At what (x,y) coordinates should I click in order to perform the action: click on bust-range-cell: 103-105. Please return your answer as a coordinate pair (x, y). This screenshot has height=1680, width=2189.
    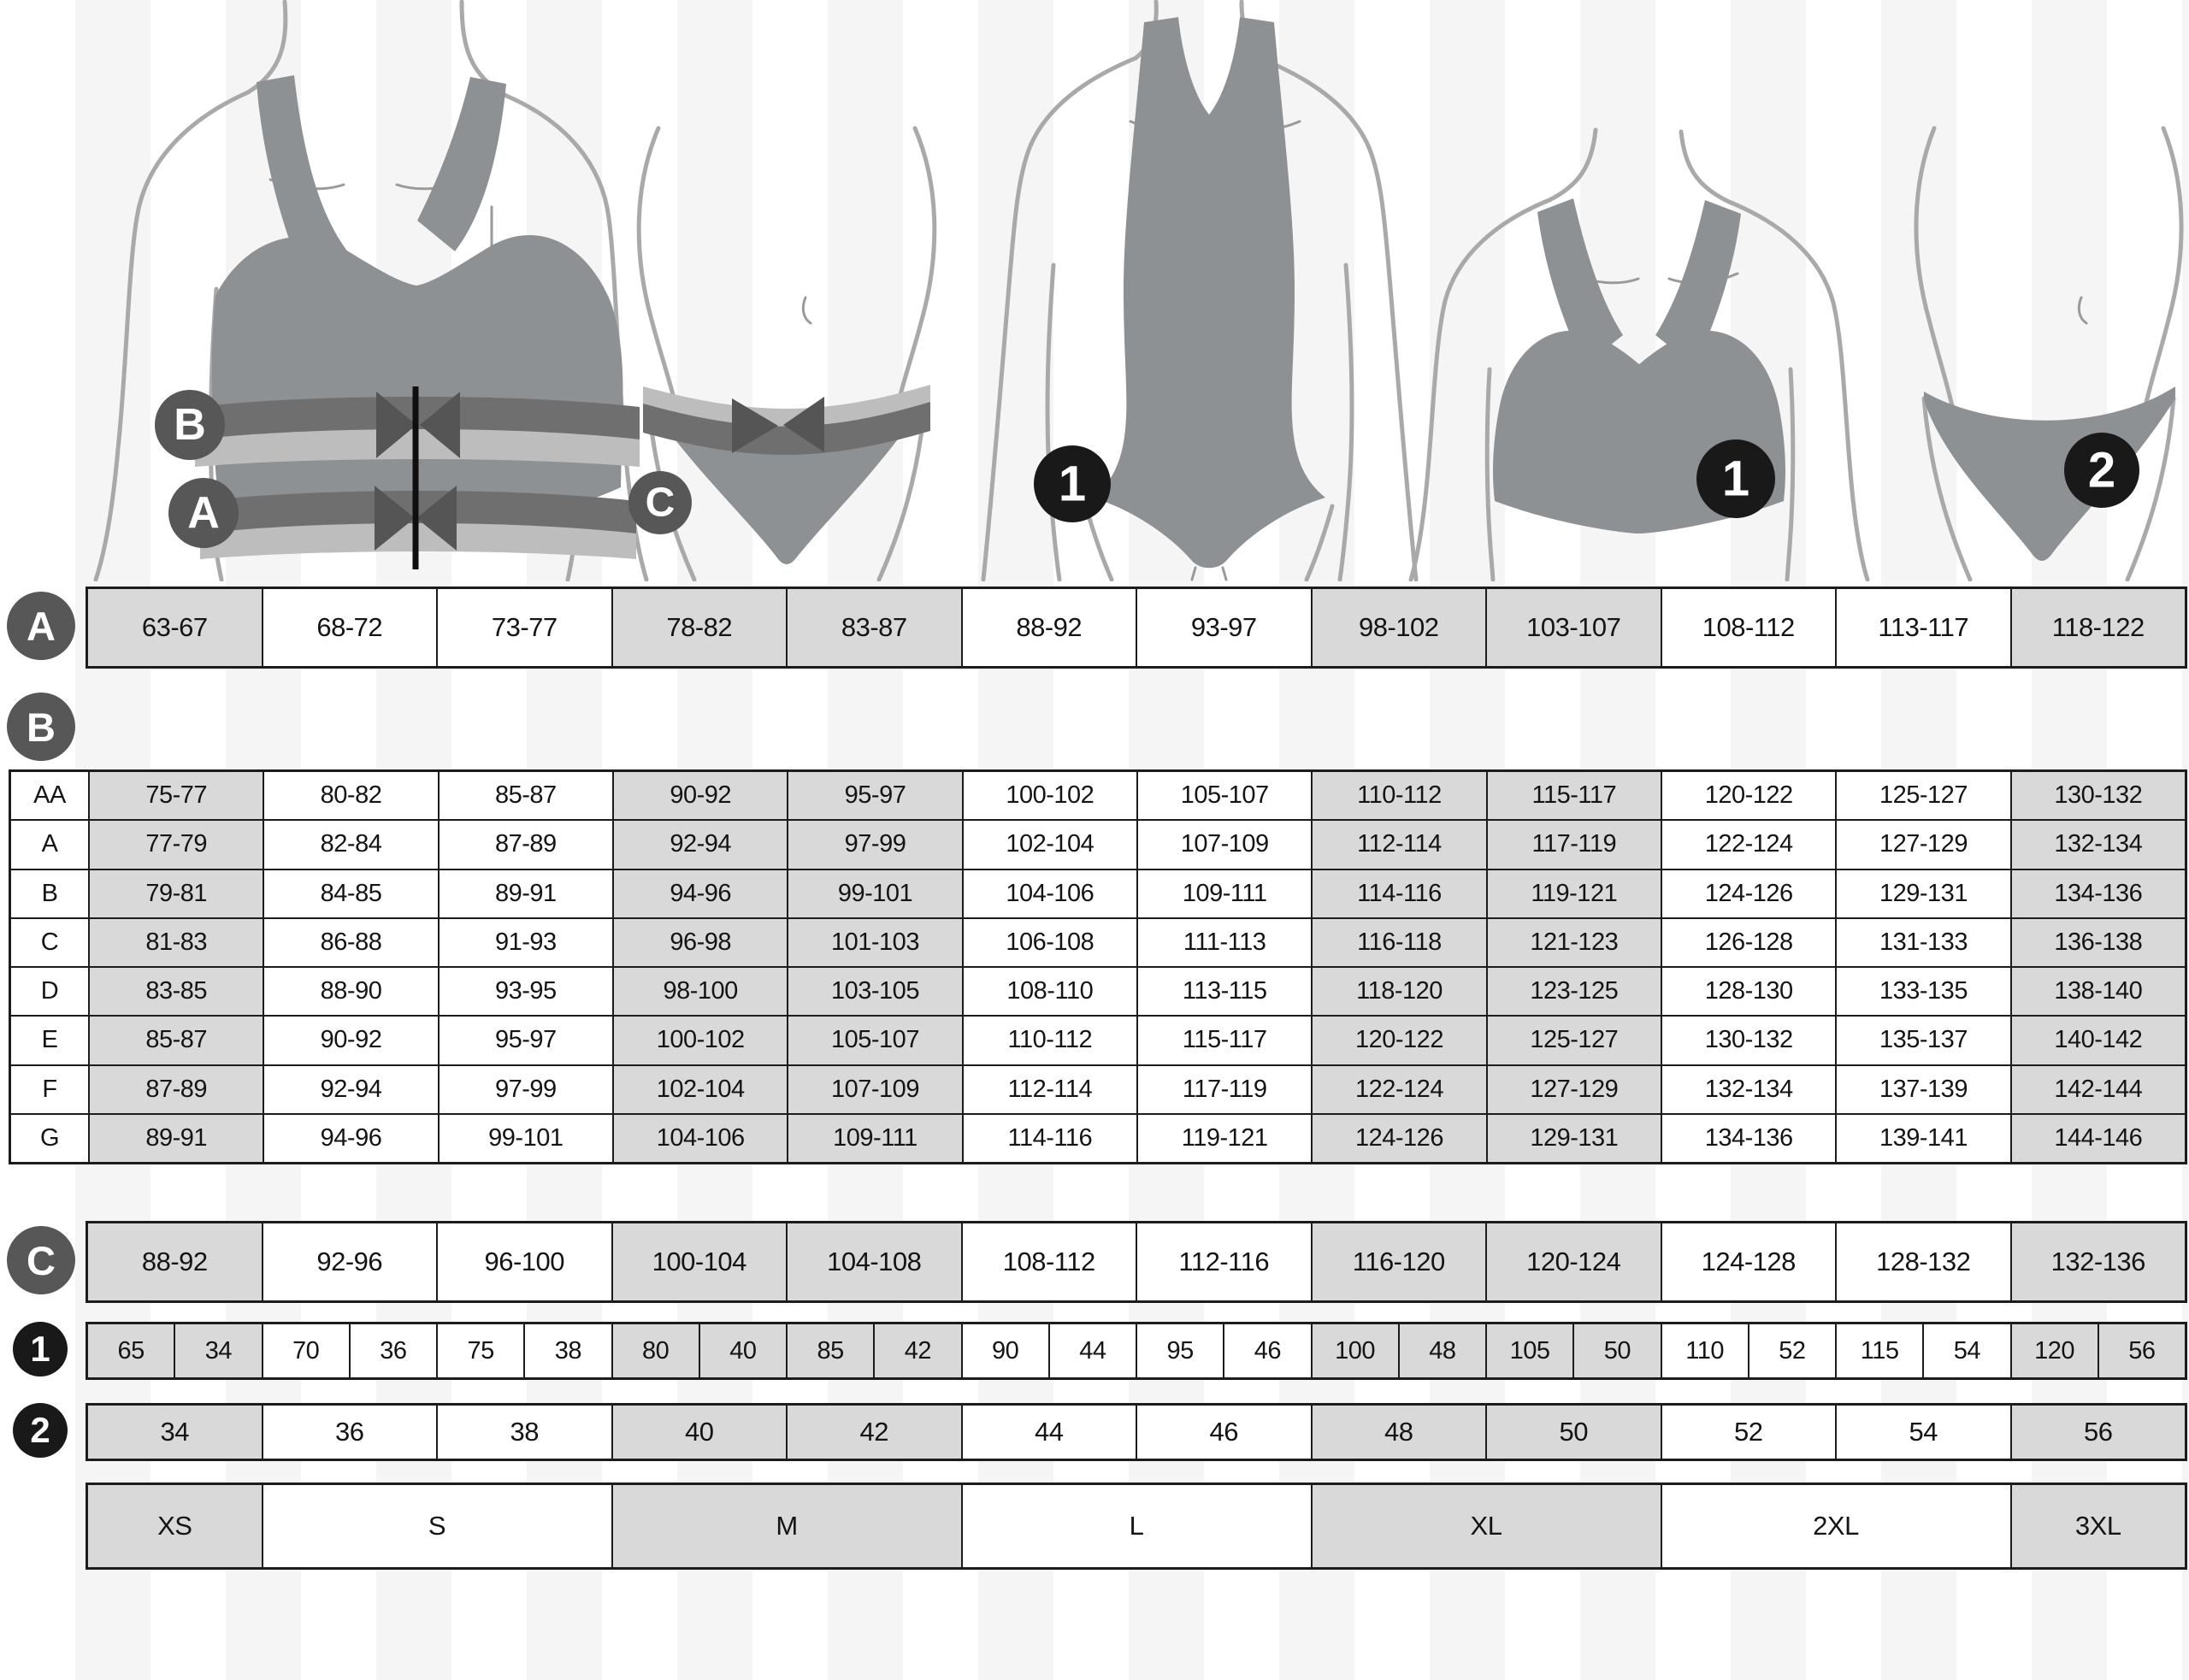
    Looking at the image, I should click on (875, 992).